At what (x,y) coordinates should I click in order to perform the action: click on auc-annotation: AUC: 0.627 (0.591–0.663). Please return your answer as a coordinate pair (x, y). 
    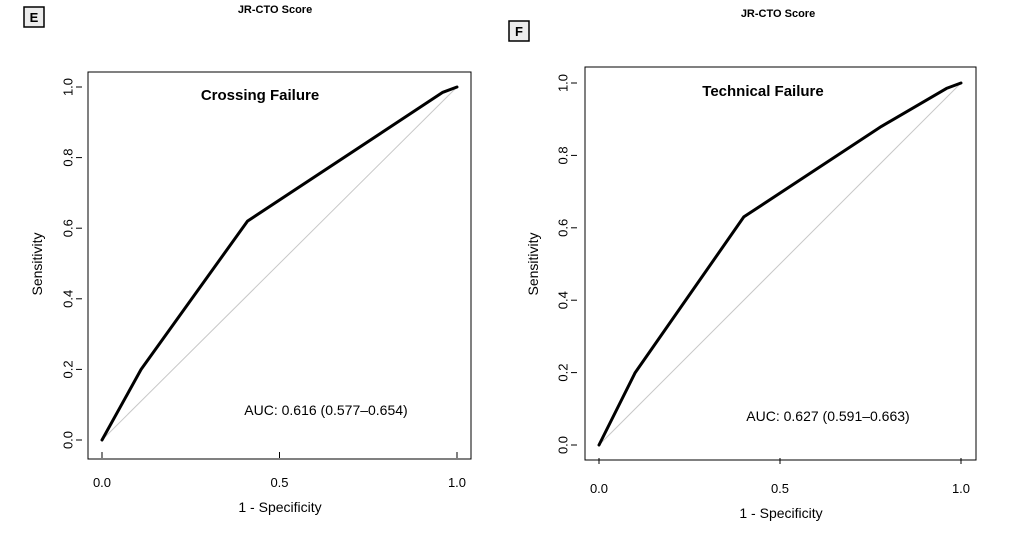
    Looking at the image, I should click on (827, 416).